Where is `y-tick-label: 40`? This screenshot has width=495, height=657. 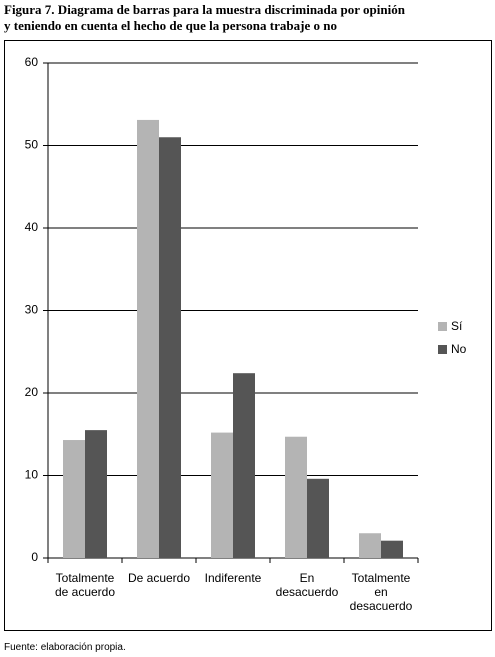 y-tick-label: 40 is located at coordinates (32, 227).